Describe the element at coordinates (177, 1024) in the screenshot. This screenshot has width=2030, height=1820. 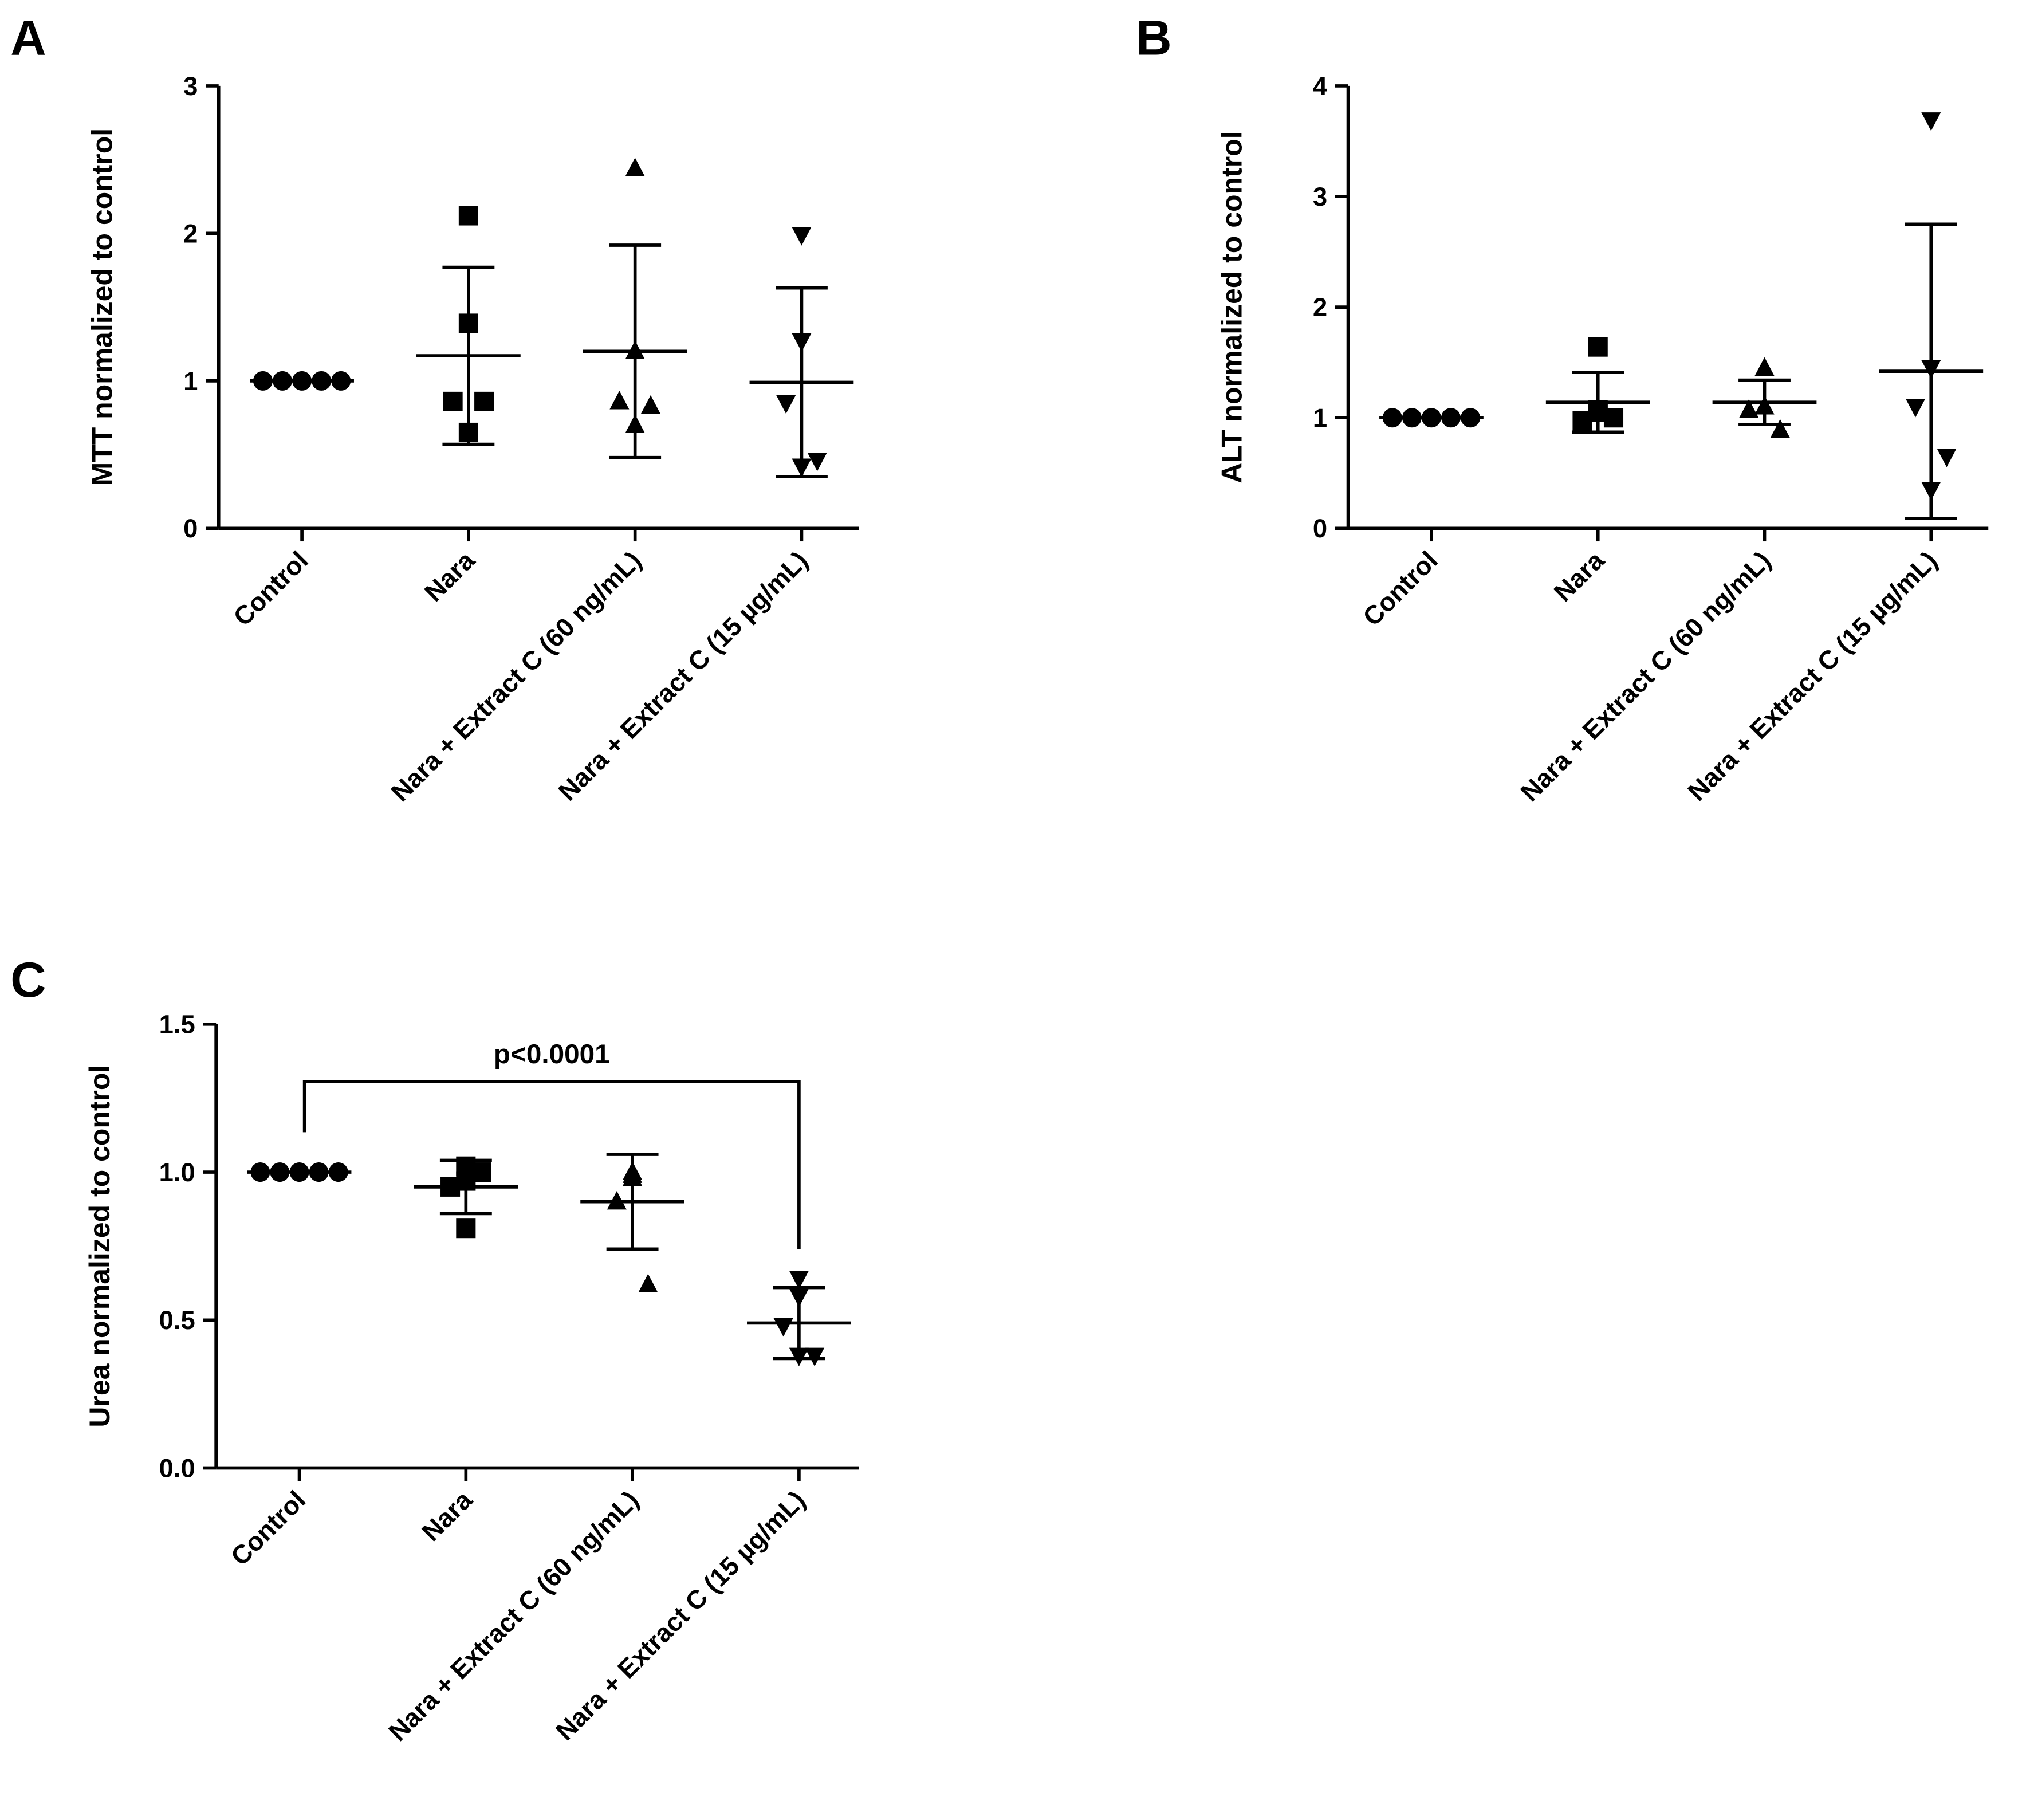
I see `y-tick-label: 1.5` at that location.